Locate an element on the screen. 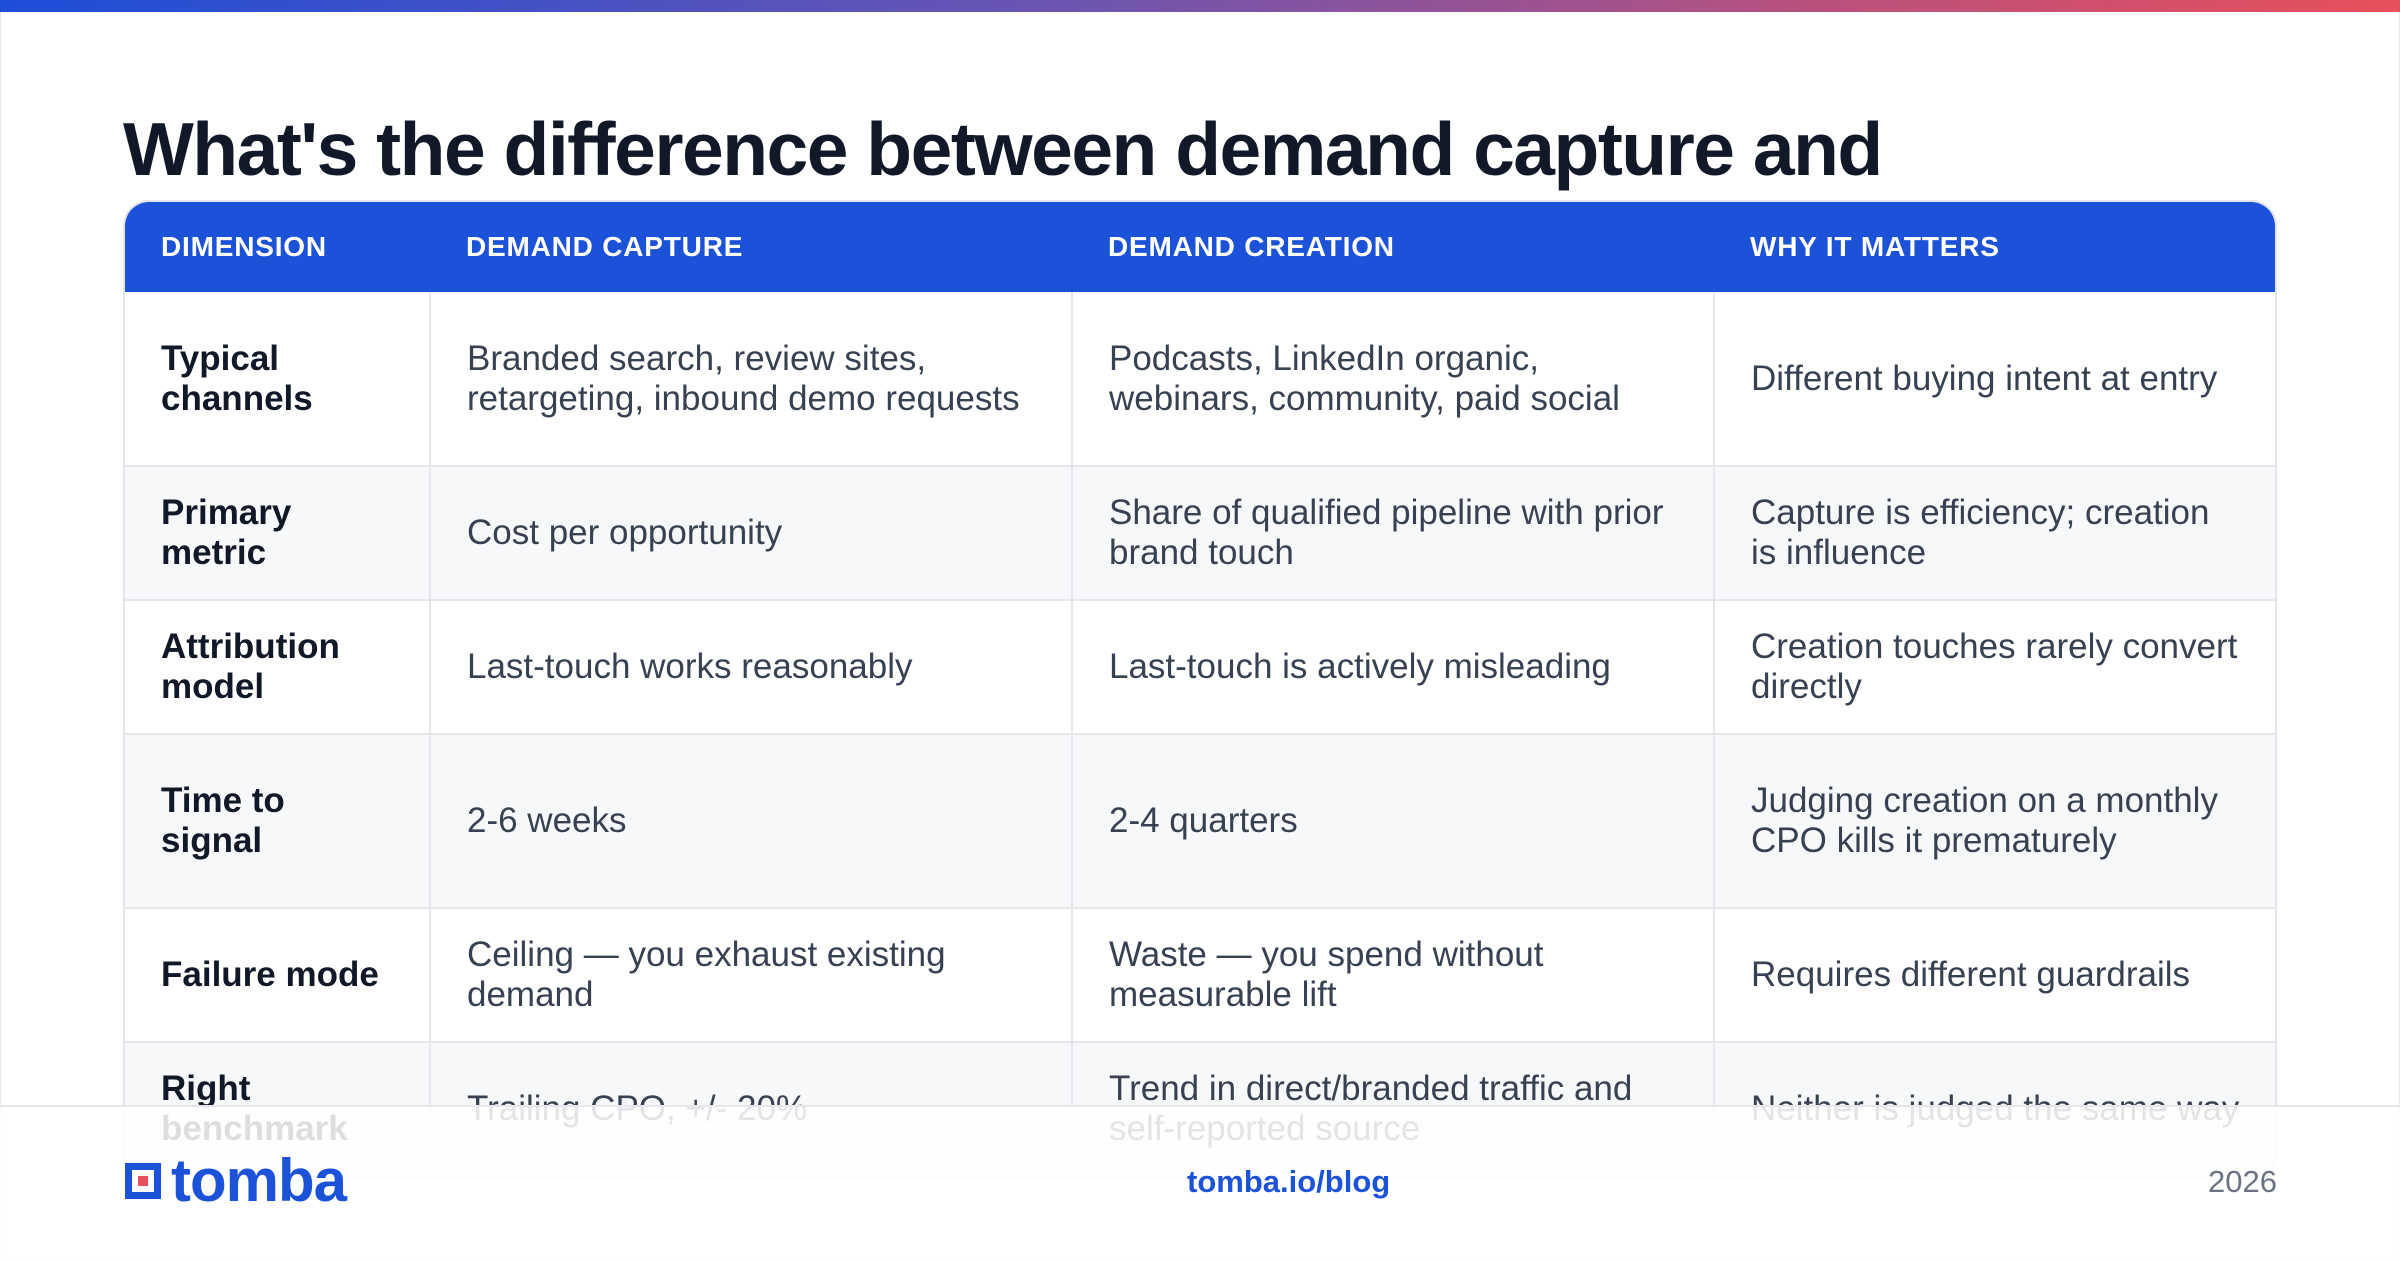 Image resolution: width=2400 pixels, height=1262 pixels. cell-demand-creation: Last-touch is actively misleading is located at coordinates (1393, 667).